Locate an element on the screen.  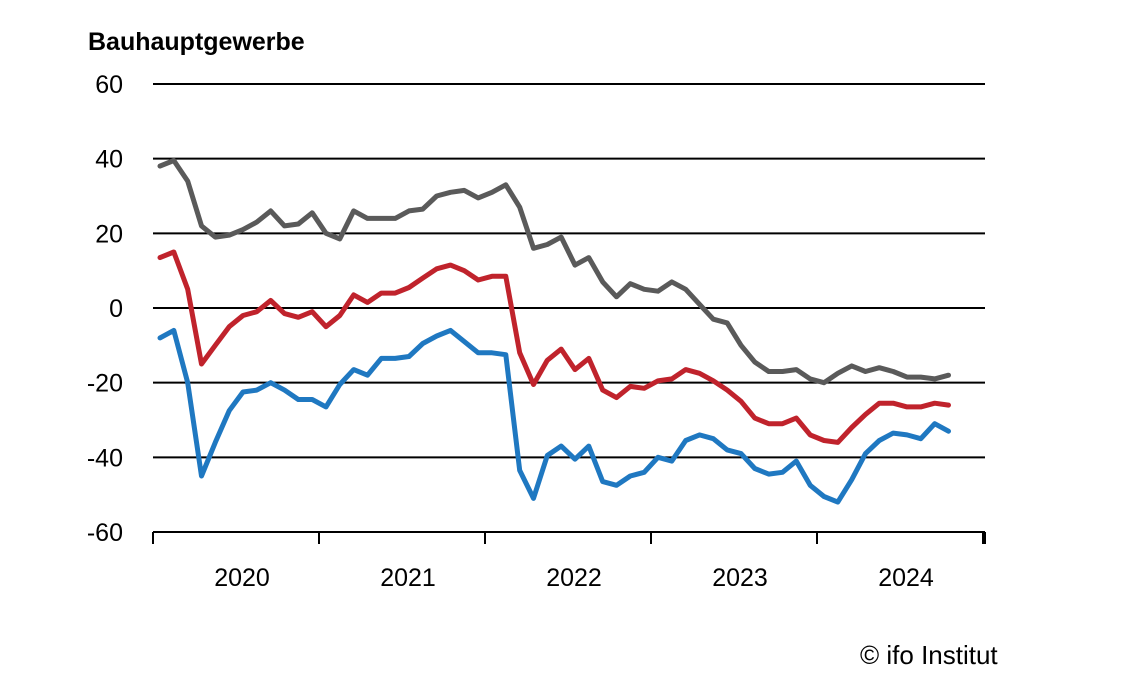
y-tick-label: 40 is located at coordinates (109, 160).